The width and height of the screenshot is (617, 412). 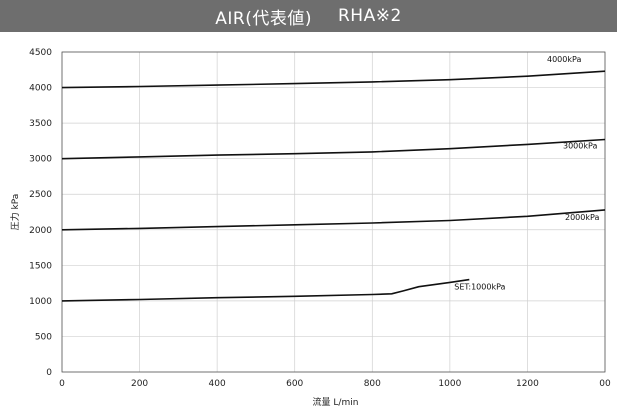 What do you see at coordinates (294, 384) in the screenshot?
I see `x-tick-label: 600` at bounding box center [294, 384].